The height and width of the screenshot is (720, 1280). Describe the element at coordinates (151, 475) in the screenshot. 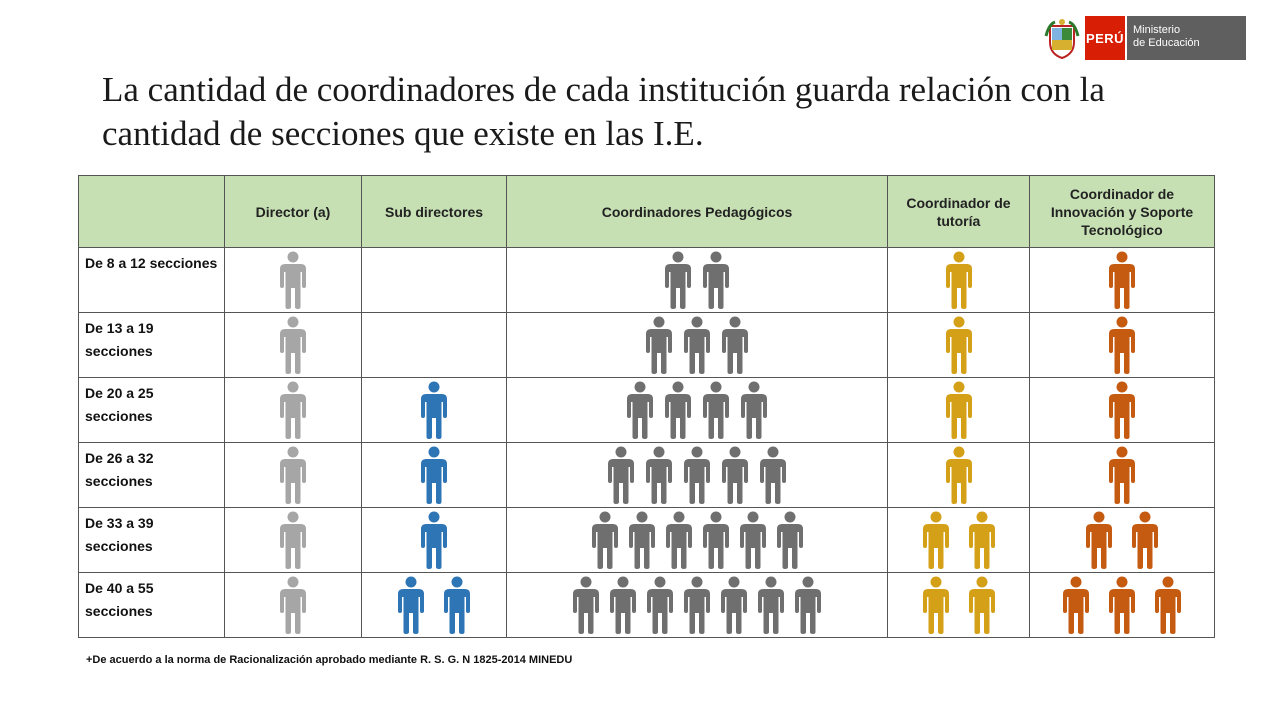

I see `row-label: De 26 a 32 secciones` at that location.